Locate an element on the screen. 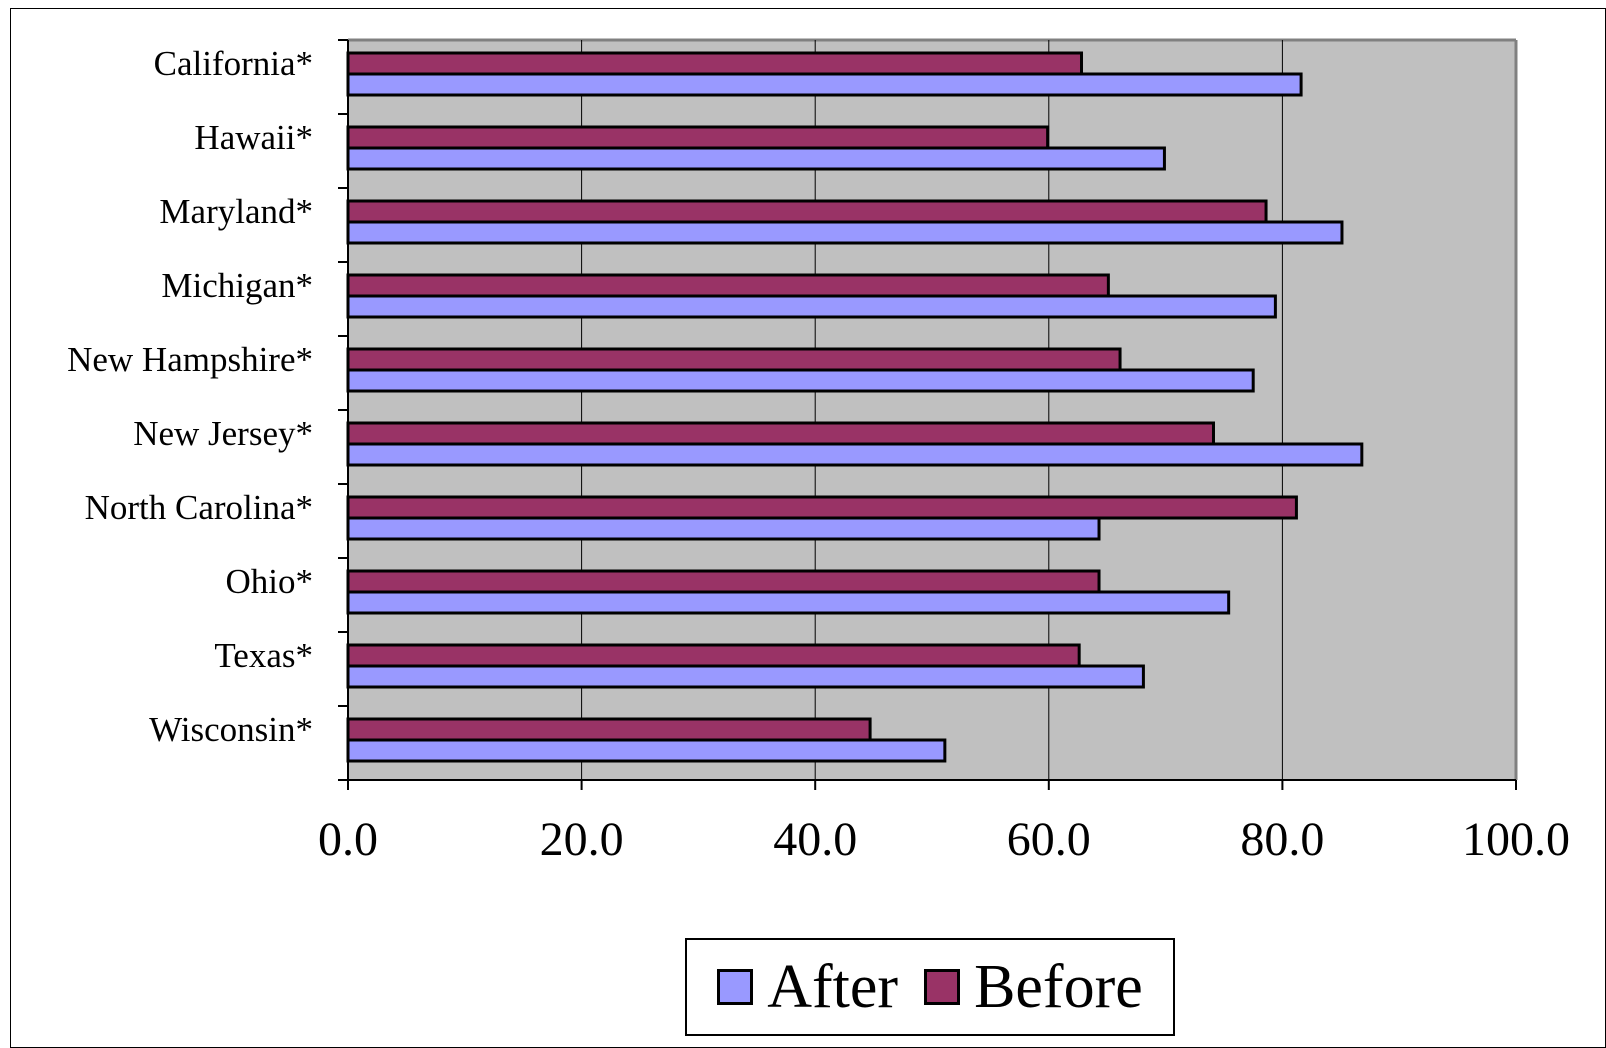 Image resolution: width=1606 pixels, height=1048 pixels. category-label: Hawaii* is located at coordinates (253, 137).